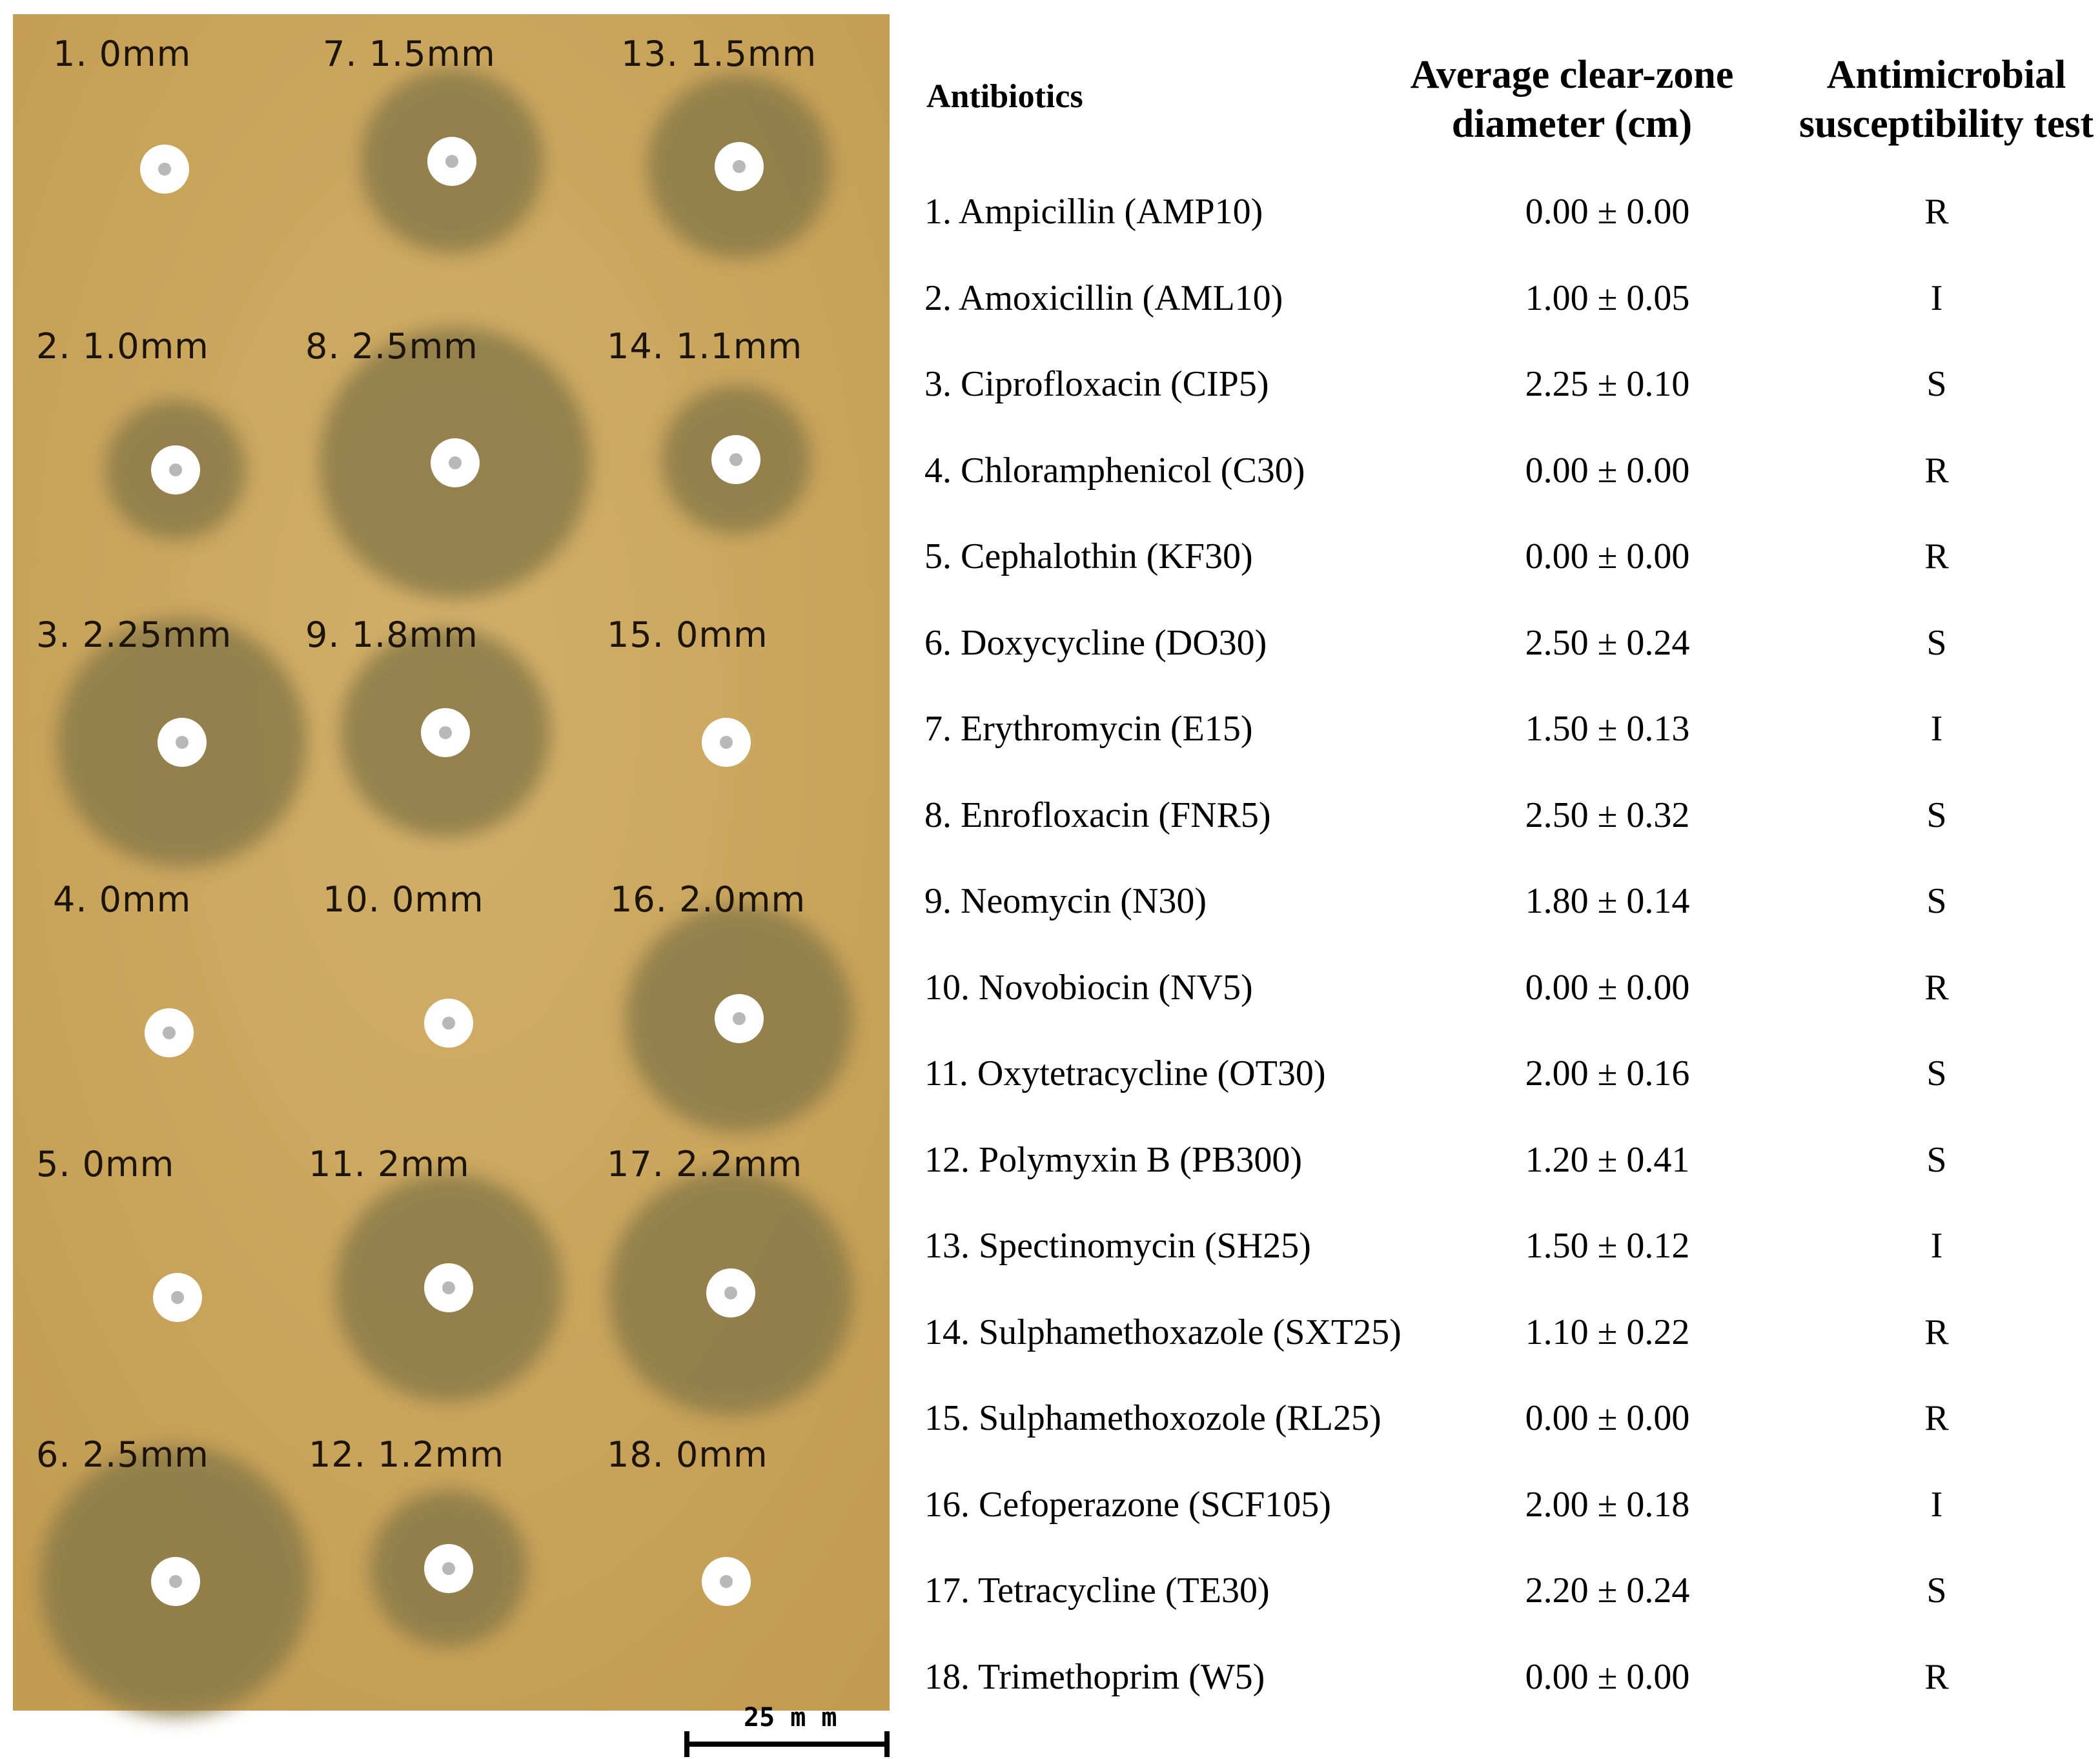 The width and height of the screenshot is (2100, 1759). Describe the element at coordinates (1607, 901) in the screenshot. I see `row-clear-zone-value: 1.80 ± 0.14` at that location.